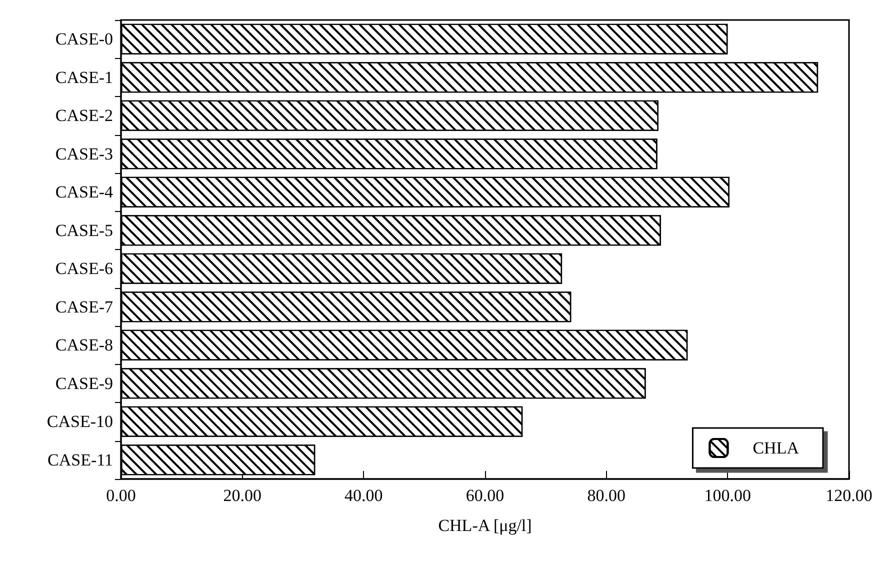  I want to click on y-tick-label: CASE-0, so click(84, 39).